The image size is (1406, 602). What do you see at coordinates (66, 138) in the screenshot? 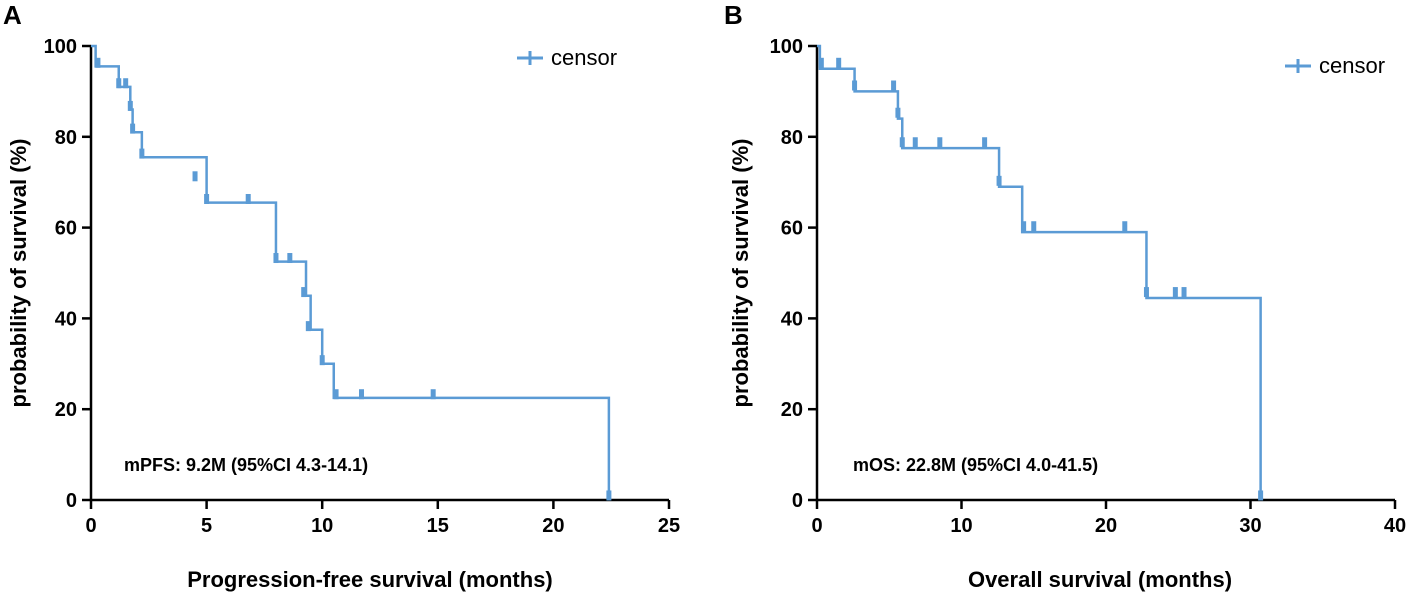
I see `y-tick-label-a: 80` at bounding box center [66, 138].